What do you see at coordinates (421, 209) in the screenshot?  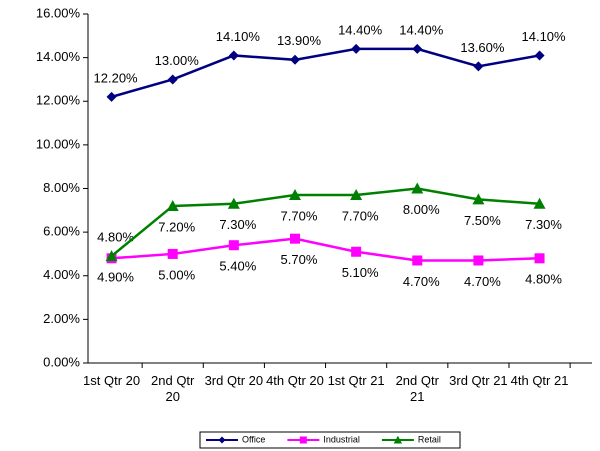 I see `data-label: 8.00%` at bounding box center [421, 209].